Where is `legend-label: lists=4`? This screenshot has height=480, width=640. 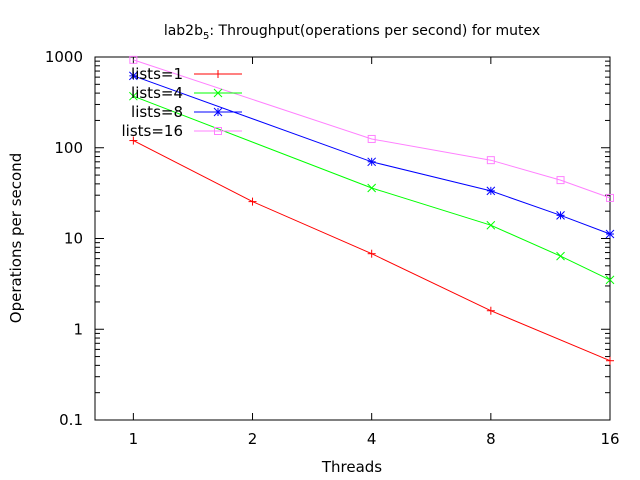 legend-label: lists=4 is located at coordinates (157, 93).